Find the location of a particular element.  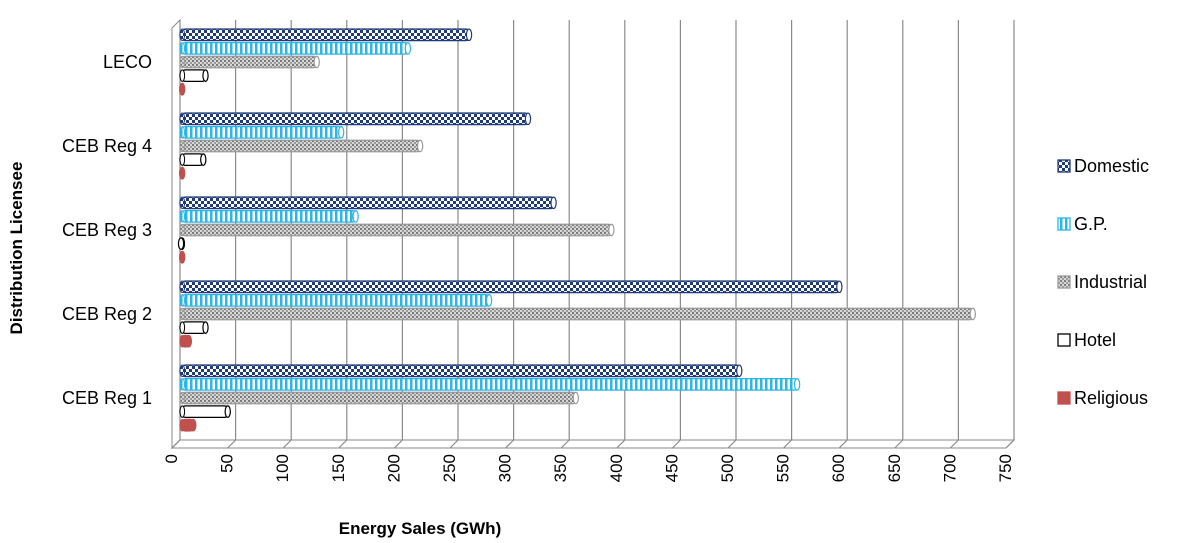

legend-label: Industrial is located at coordinates (1110, 282).